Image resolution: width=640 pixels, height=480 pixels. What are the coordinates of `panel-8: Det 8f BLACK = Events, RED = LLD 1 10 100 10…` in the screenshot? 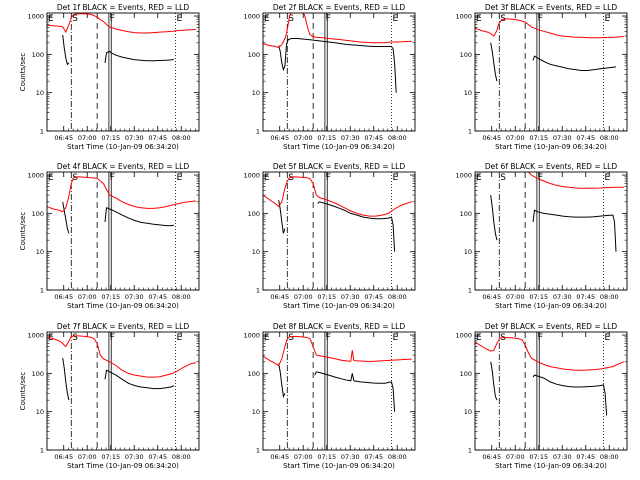 It's located at (329, 396).